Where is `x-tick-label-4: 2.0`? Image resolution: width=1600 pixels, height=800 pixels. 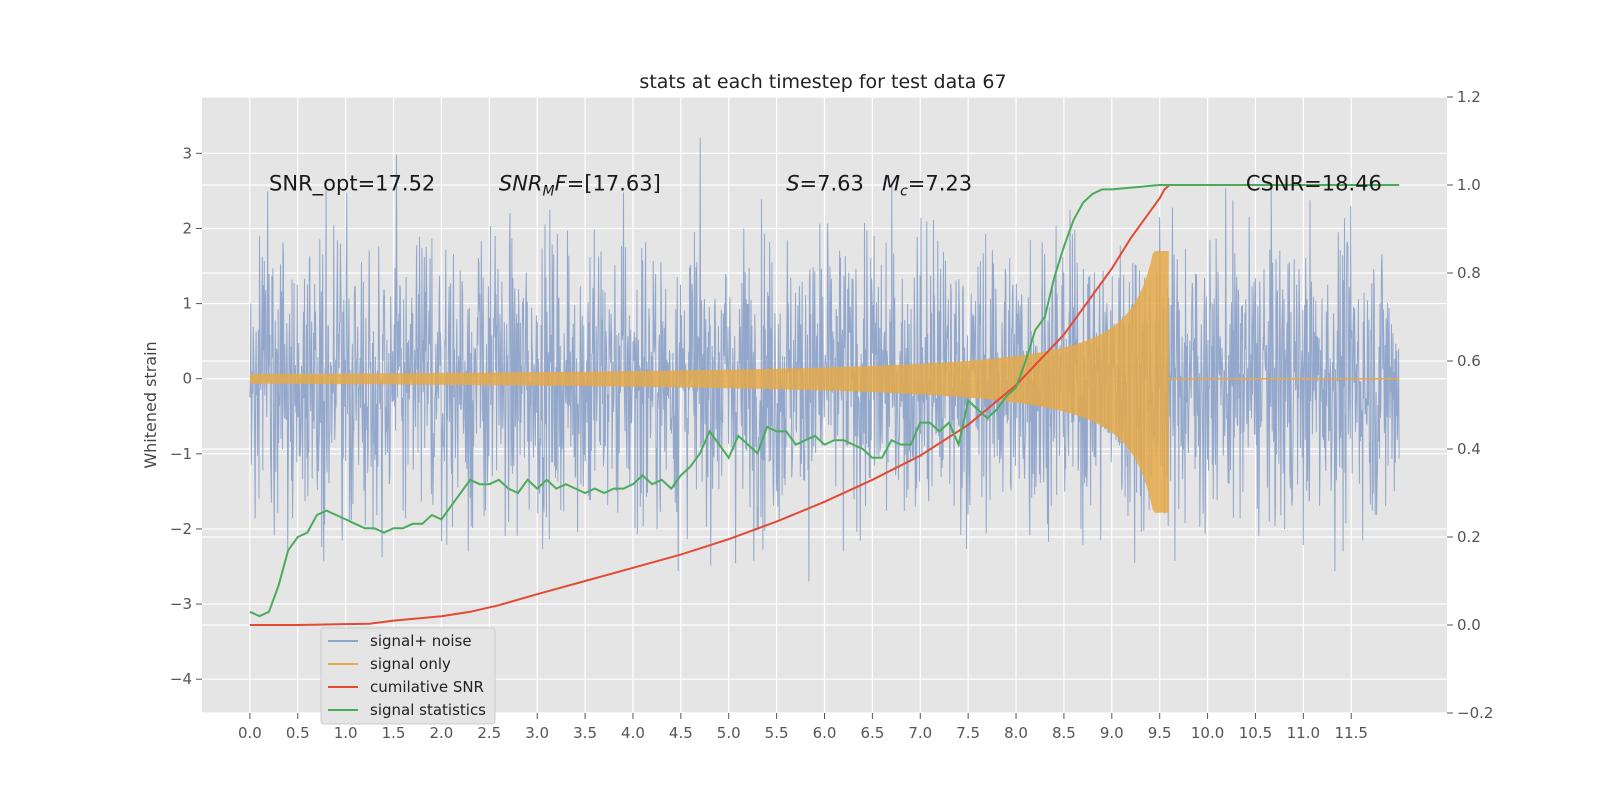
x-tick-label-4: 2.0 is located at coordinates (441, 733).